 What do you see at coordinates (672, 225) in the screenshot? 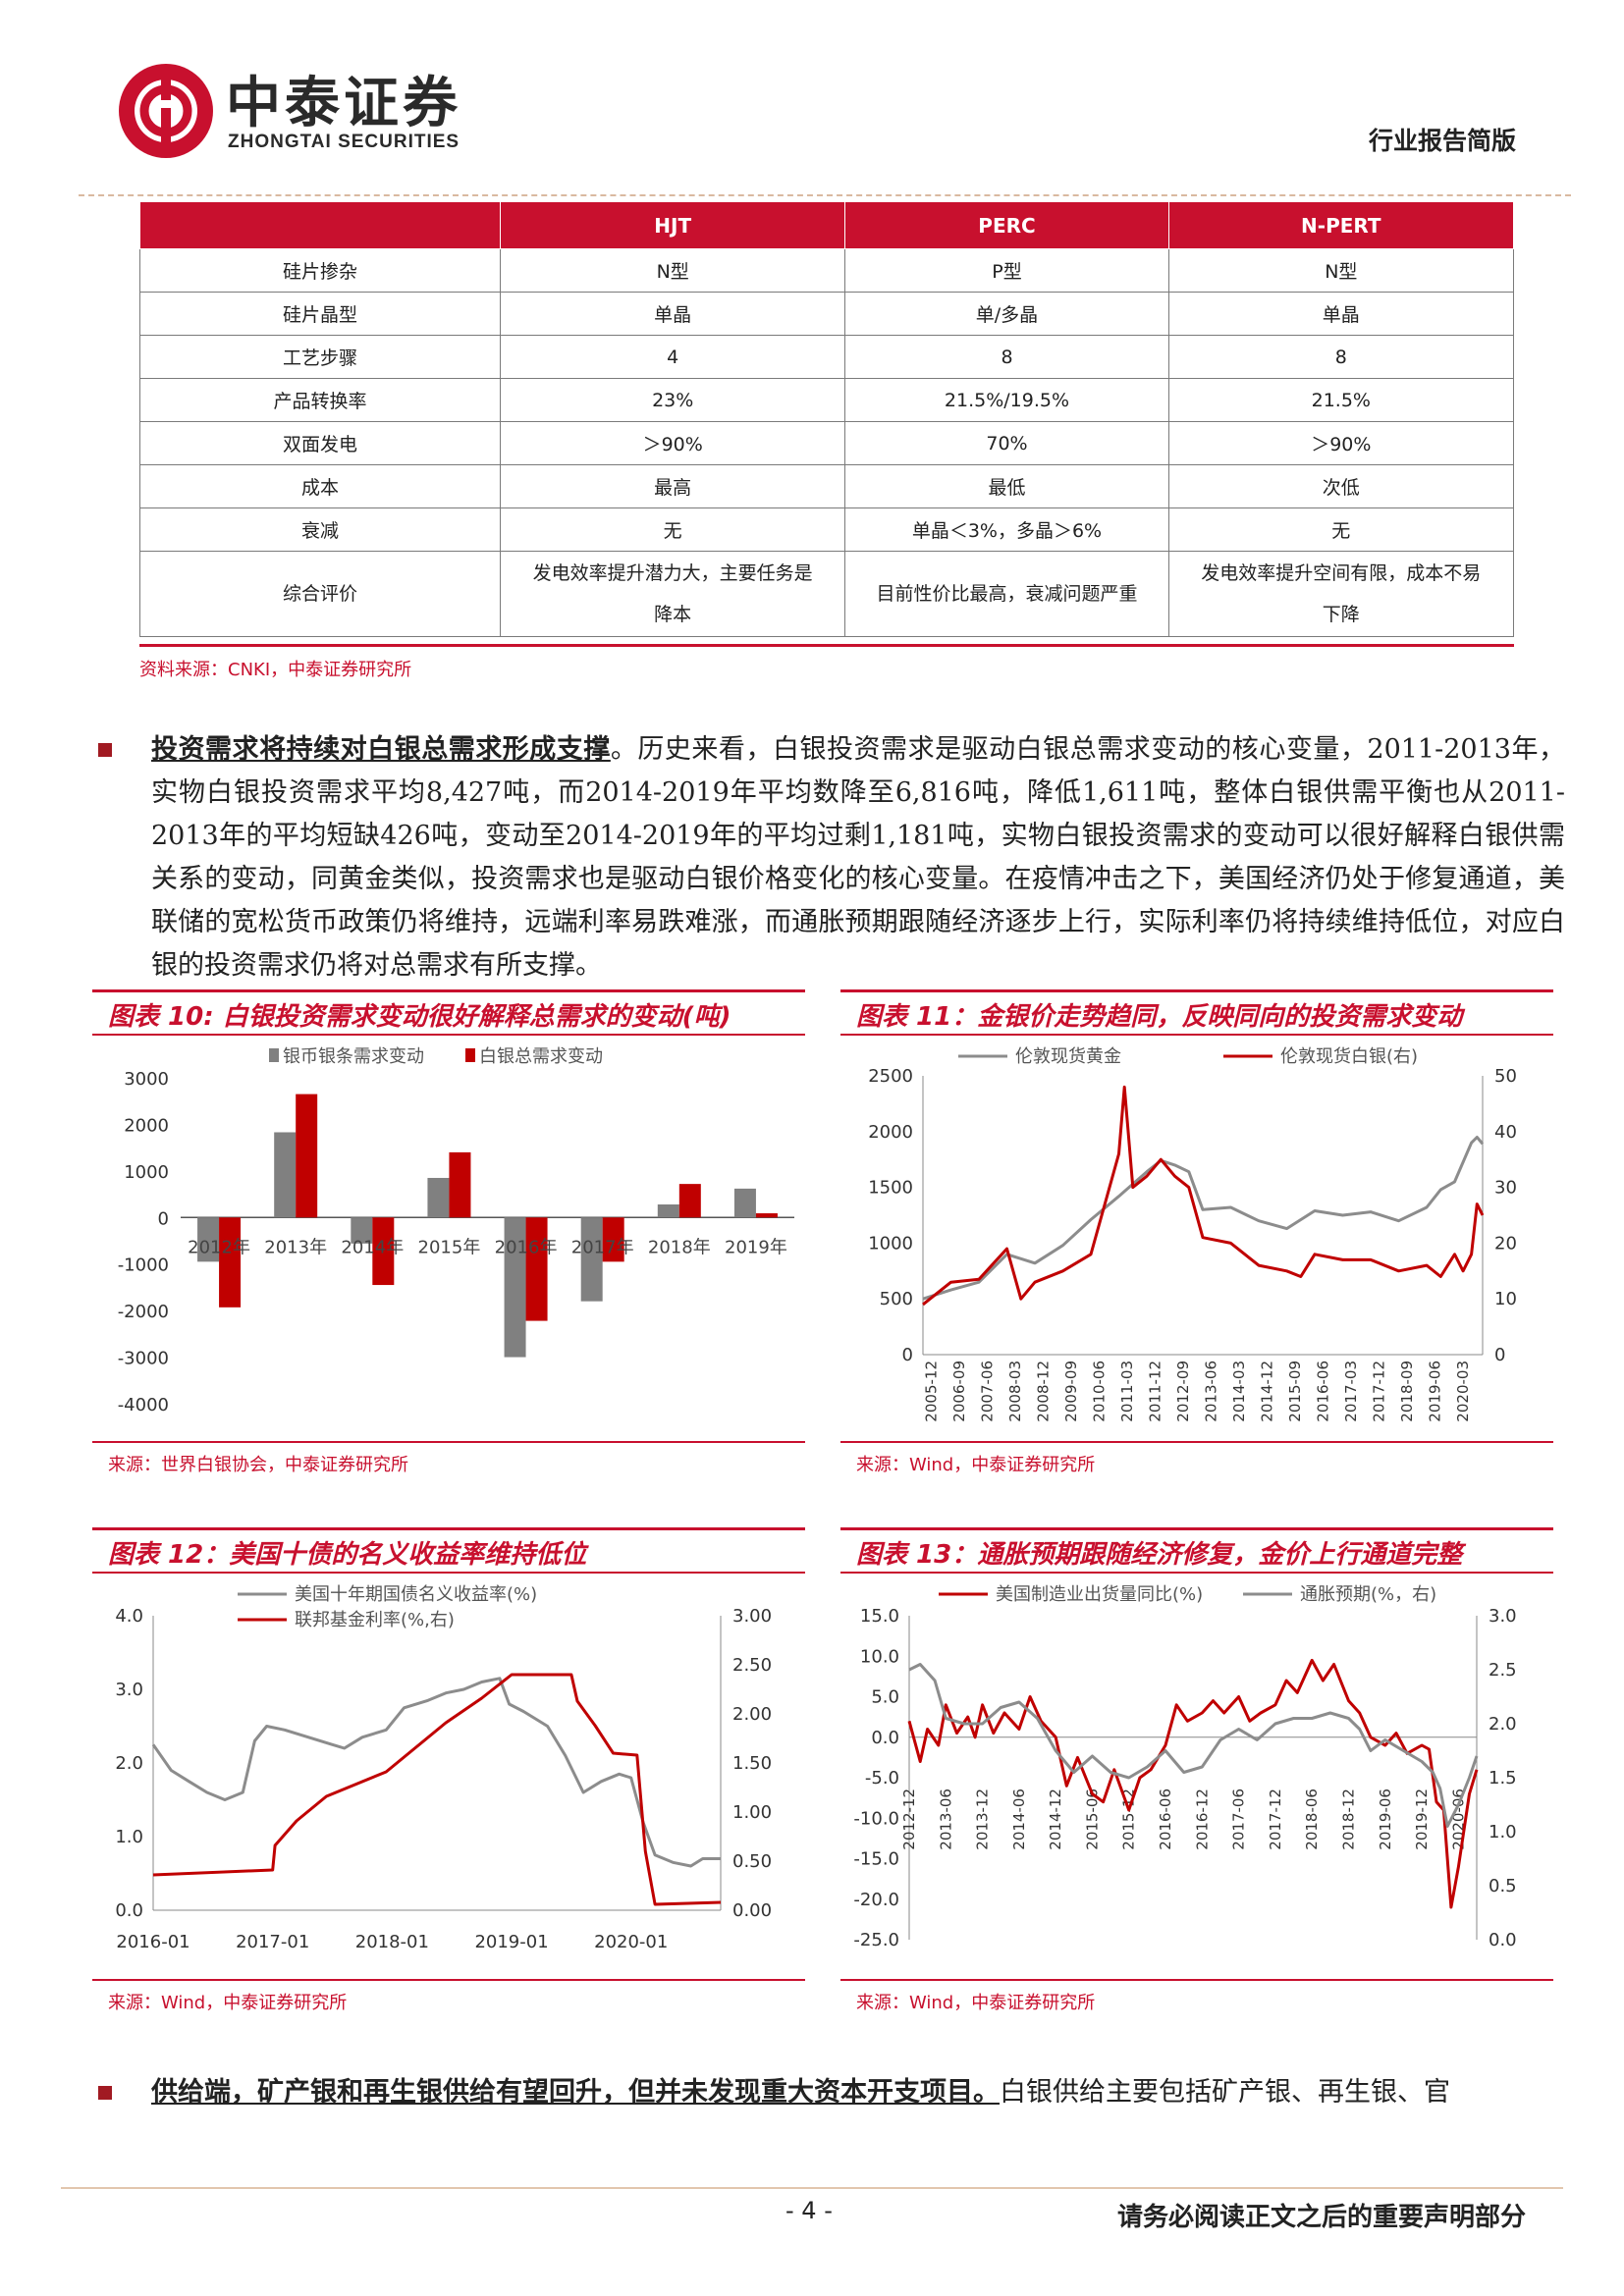
I see `table-header-cell: HJT` at bounding box center [672, 225].